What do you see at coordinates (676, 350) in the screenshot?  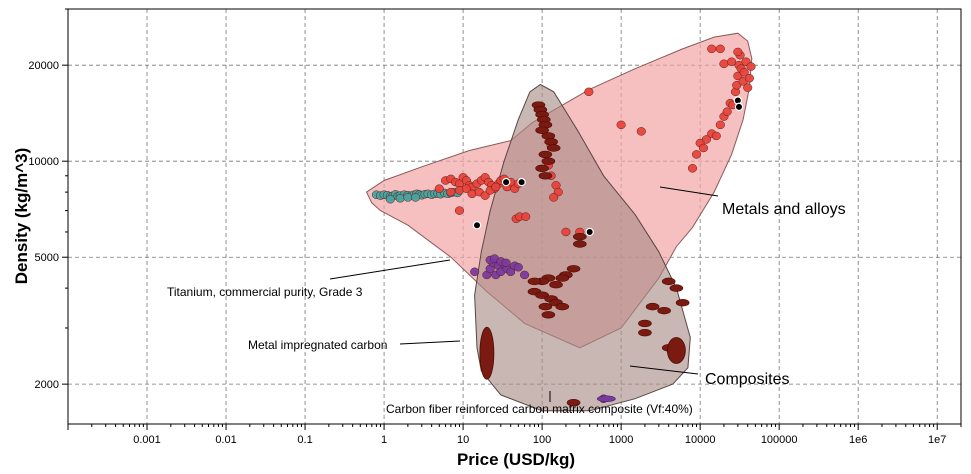 I see `composite-blob-mark` at bounding box center [676, 350].